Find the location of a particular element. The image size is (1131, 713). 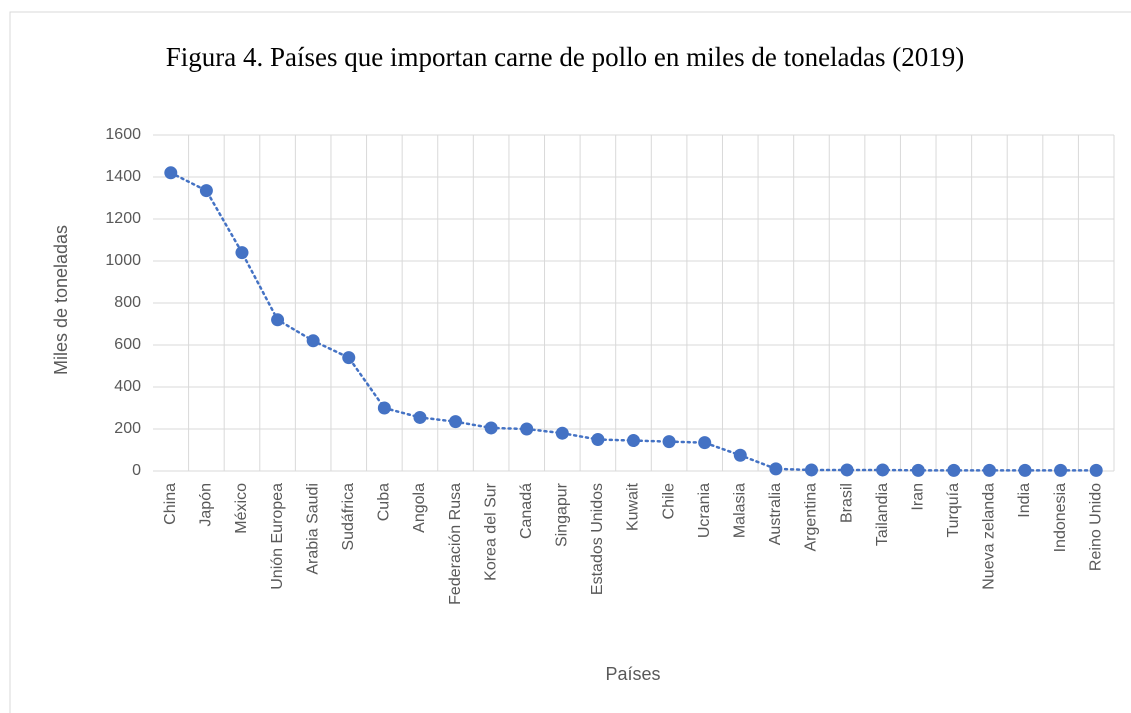

x-tick-label: Iran is located at coordinates (917, 497).